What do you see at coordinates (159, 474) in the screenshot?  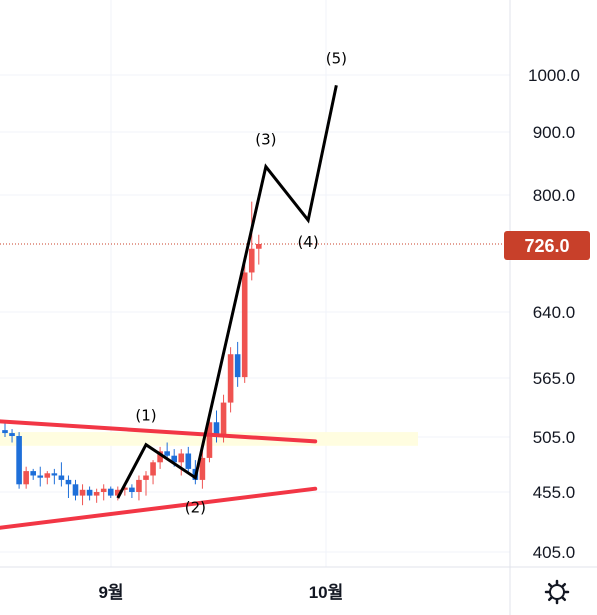 I see `trendlines` at bounding box center [159, 474].